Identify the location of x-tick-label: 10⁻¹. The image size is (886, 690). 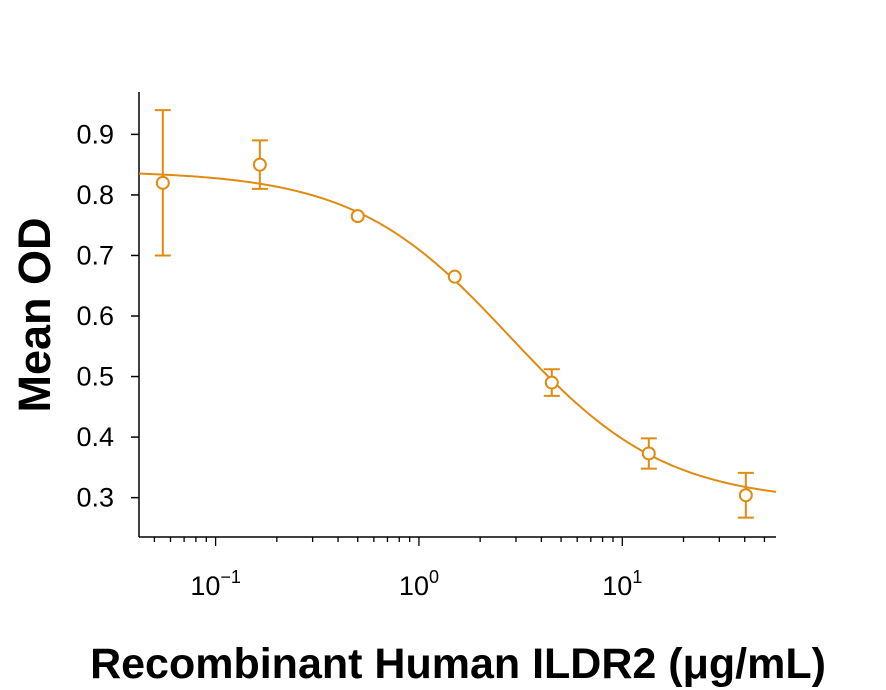
(215, 584).